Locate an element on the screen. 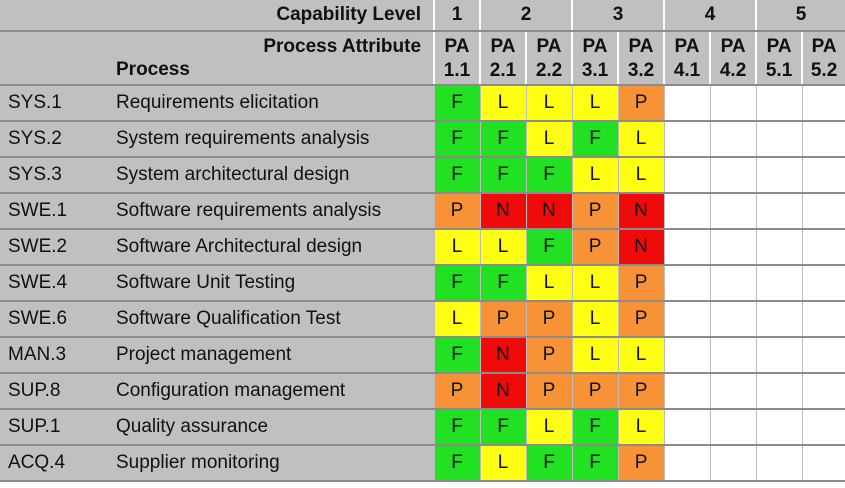 The image size is (845, 488). process-id: SYS.3 is located at coordinates (58, 175).